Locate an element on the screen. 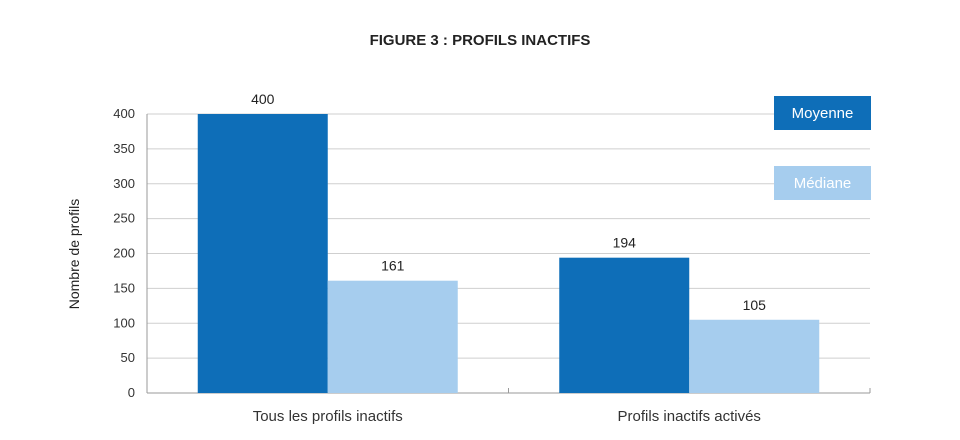 Image resolution: width=960 pixels, height=440 pixels. data-label: 105 is located at coordinates (755, 305).